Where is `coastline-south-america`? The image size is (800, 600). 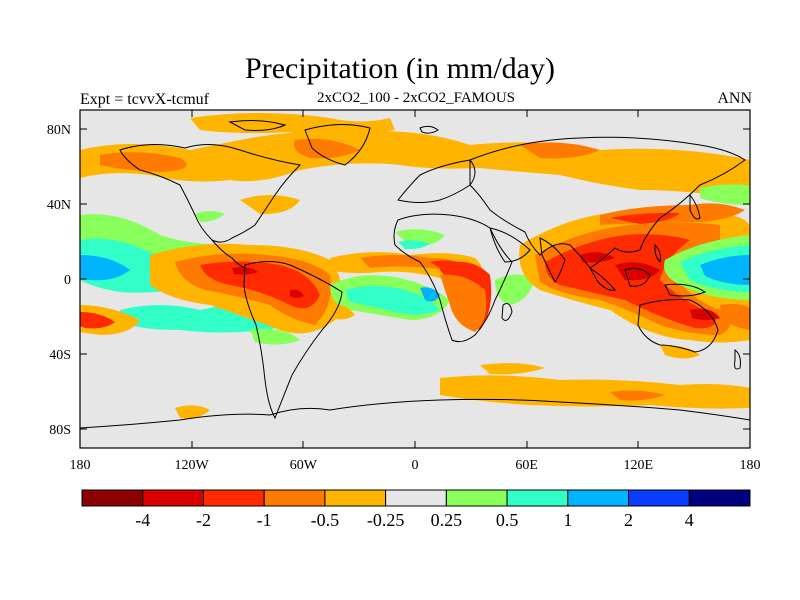 coastline-south-america is located at coordinates (293, 340).